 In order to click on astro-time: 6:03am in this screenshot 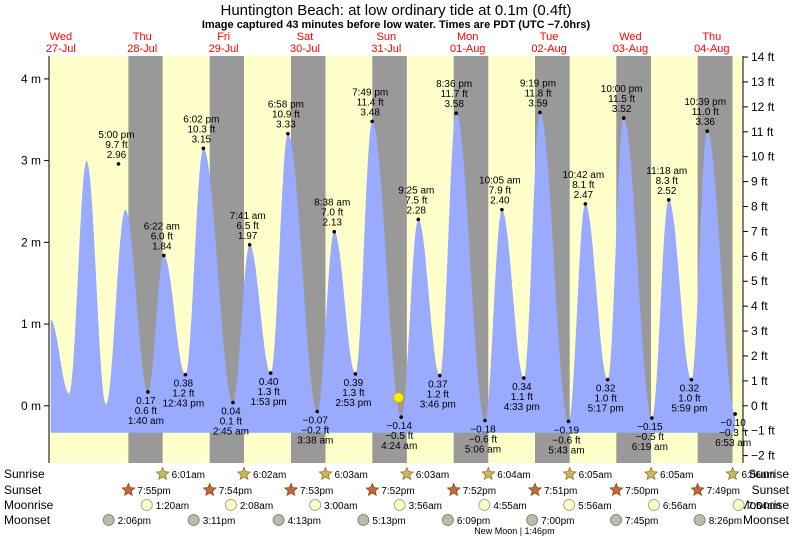, I will do `click(432, 475)`.